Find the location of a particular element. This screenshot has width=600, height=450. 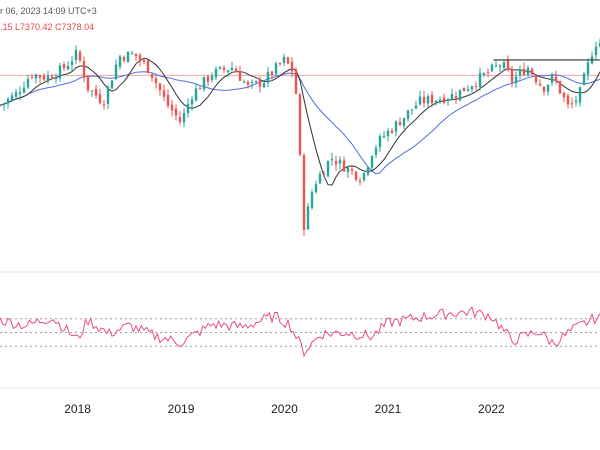

x-tick-label-2018: 2018 is located at coordinates (77, 409).